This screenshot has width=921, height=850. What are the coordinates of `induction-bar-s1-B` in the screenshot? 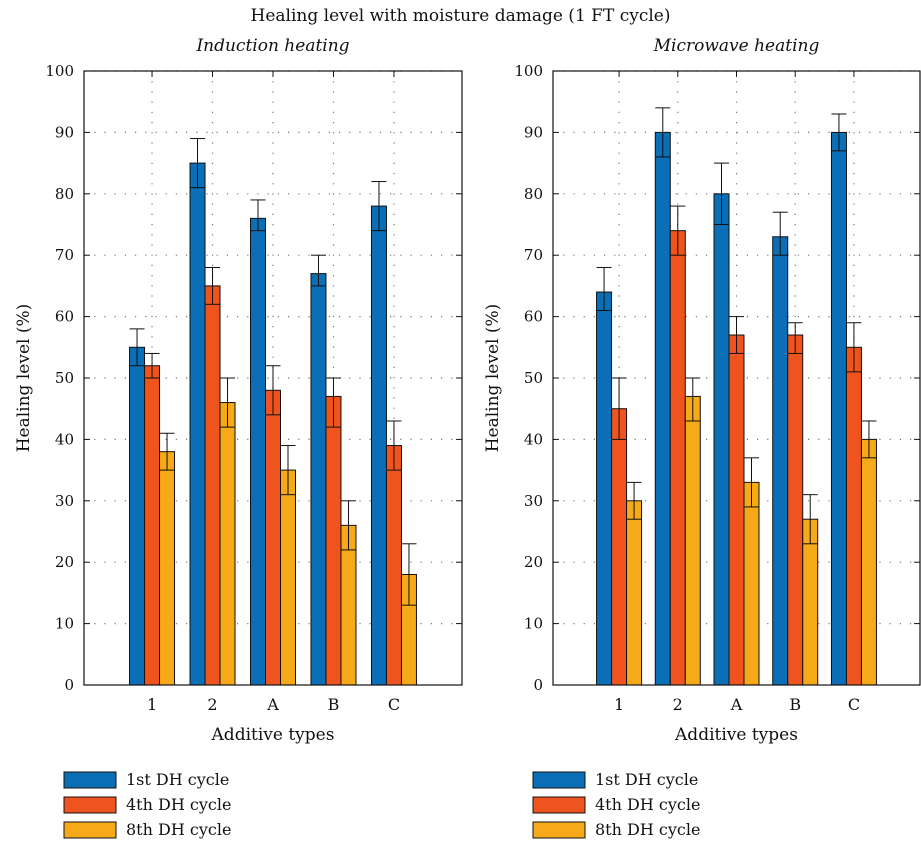 It's located at (318, 479).